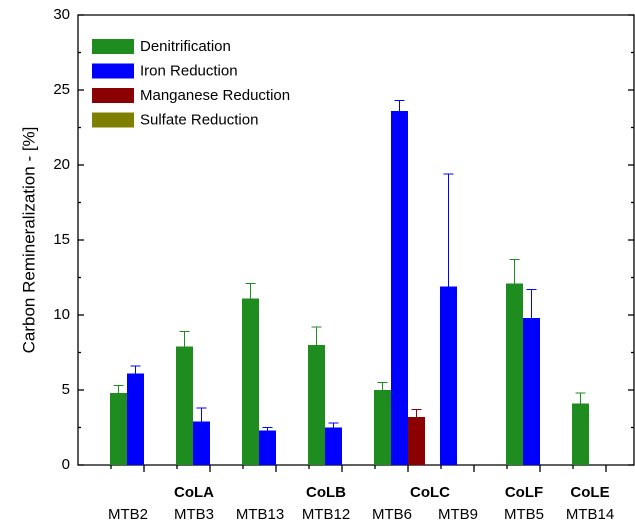 The width and height of the screenshot is (635, 532). I want to click on x-tick-label: MTB9, so click(458, 514).